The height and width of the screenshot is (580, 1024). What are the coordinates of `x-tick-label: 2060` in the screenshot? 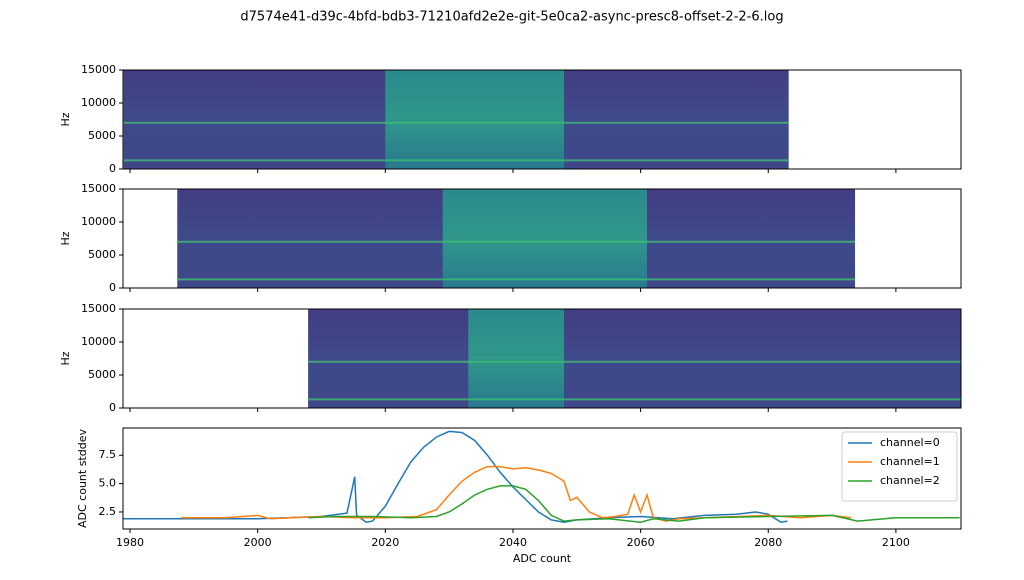 It's located at (641, 542).